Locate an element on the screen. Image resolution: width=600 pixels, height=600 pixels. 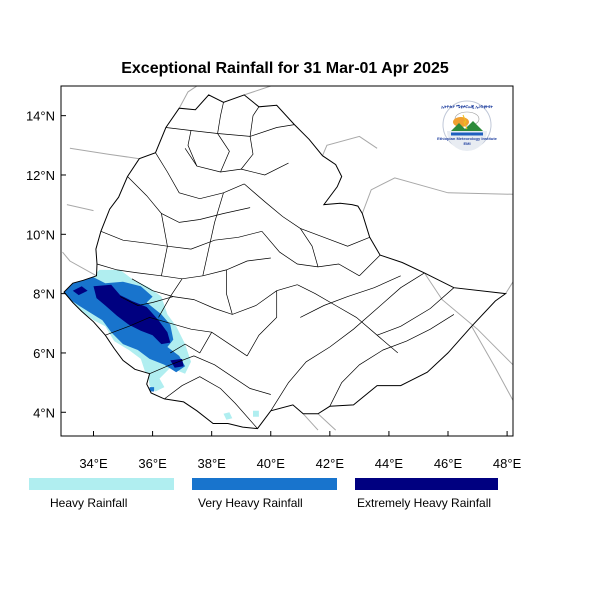
x-tick-label: 48°E is located at coordinates (507, 463).